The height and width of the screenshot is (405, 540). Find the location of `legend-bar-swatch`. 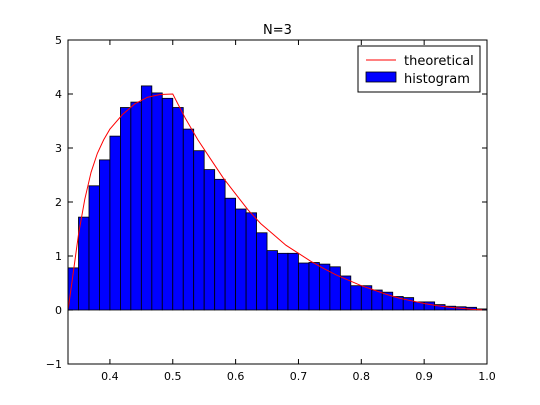

legend-bar-swatch is located at coordinates (381, 77).